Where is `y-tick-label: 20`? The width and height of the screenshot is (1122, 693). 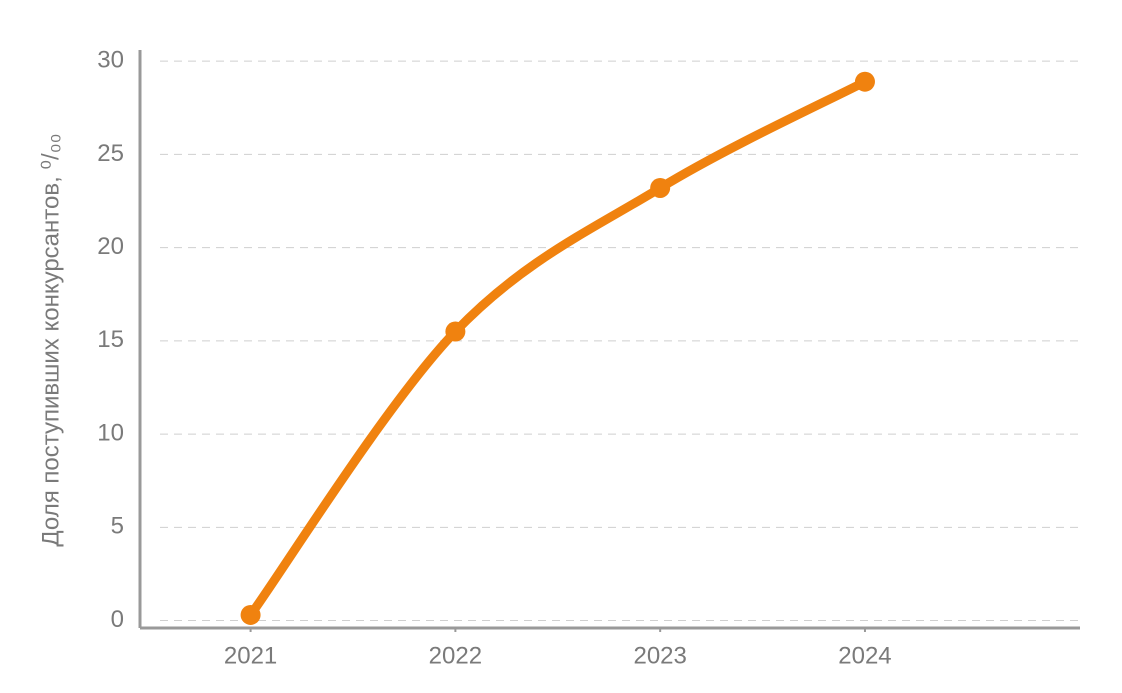 y-tick-label: 20 is located at coordinates (110, 246).